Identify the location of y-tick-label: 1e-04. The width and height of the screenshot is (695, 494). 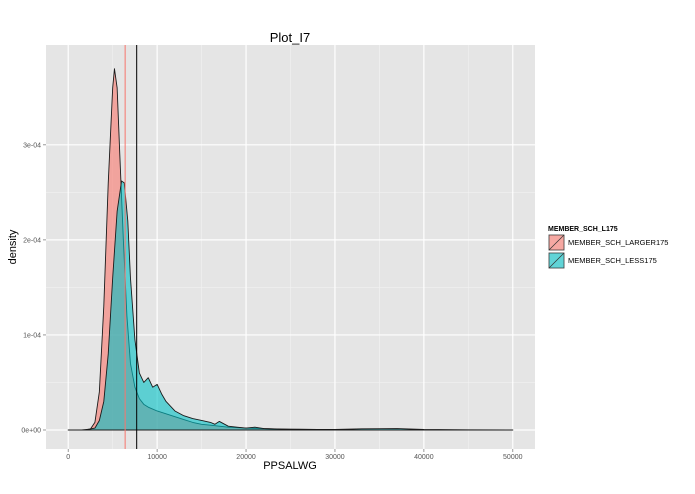
(32, 335).